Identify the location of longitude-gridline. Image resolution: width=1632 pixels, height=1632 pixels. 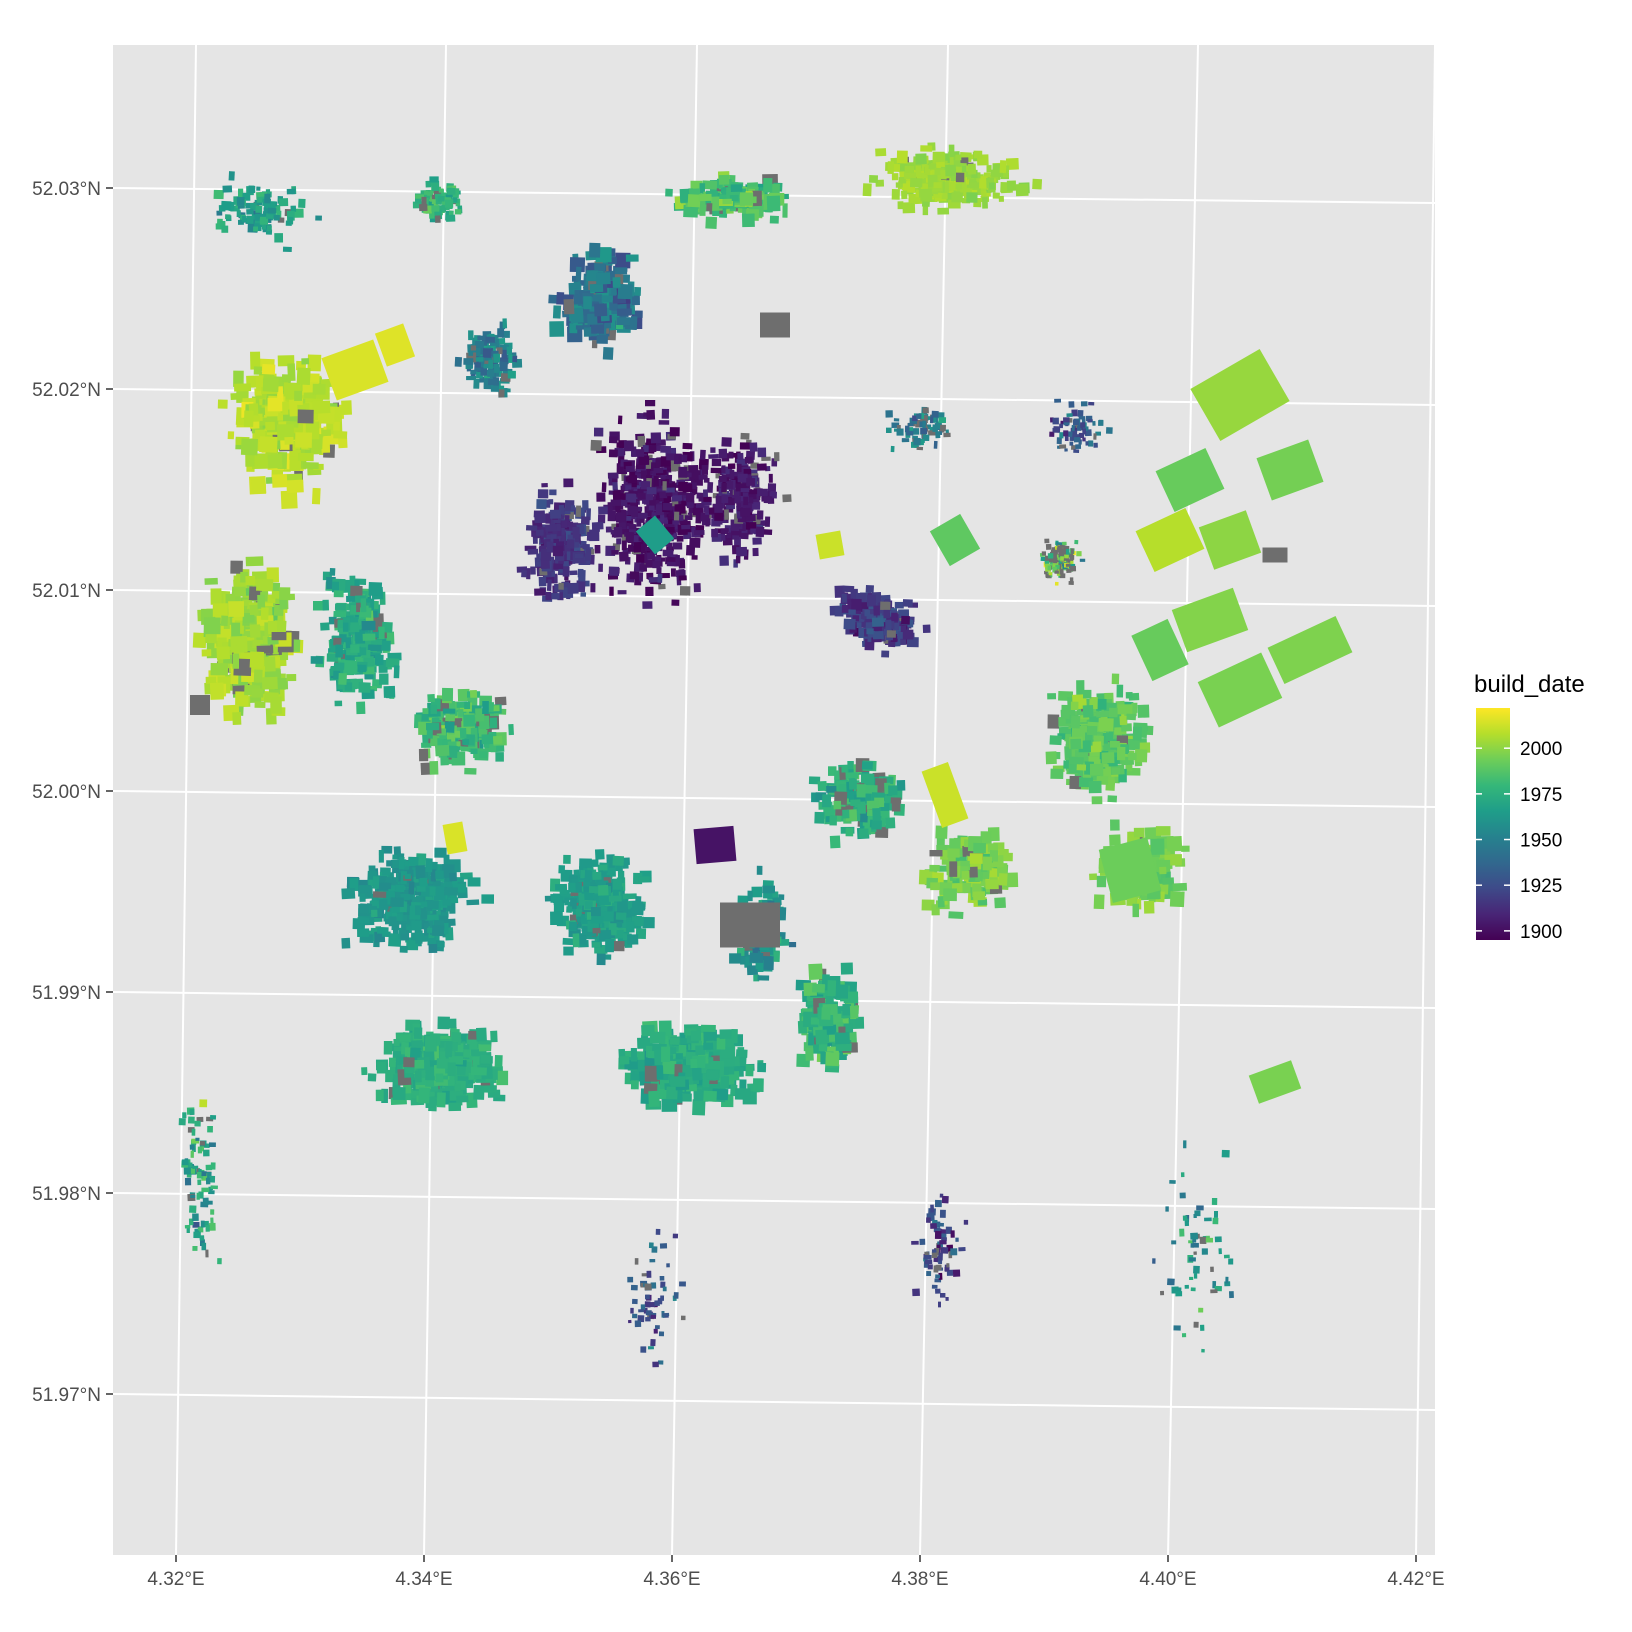
(684, 800).